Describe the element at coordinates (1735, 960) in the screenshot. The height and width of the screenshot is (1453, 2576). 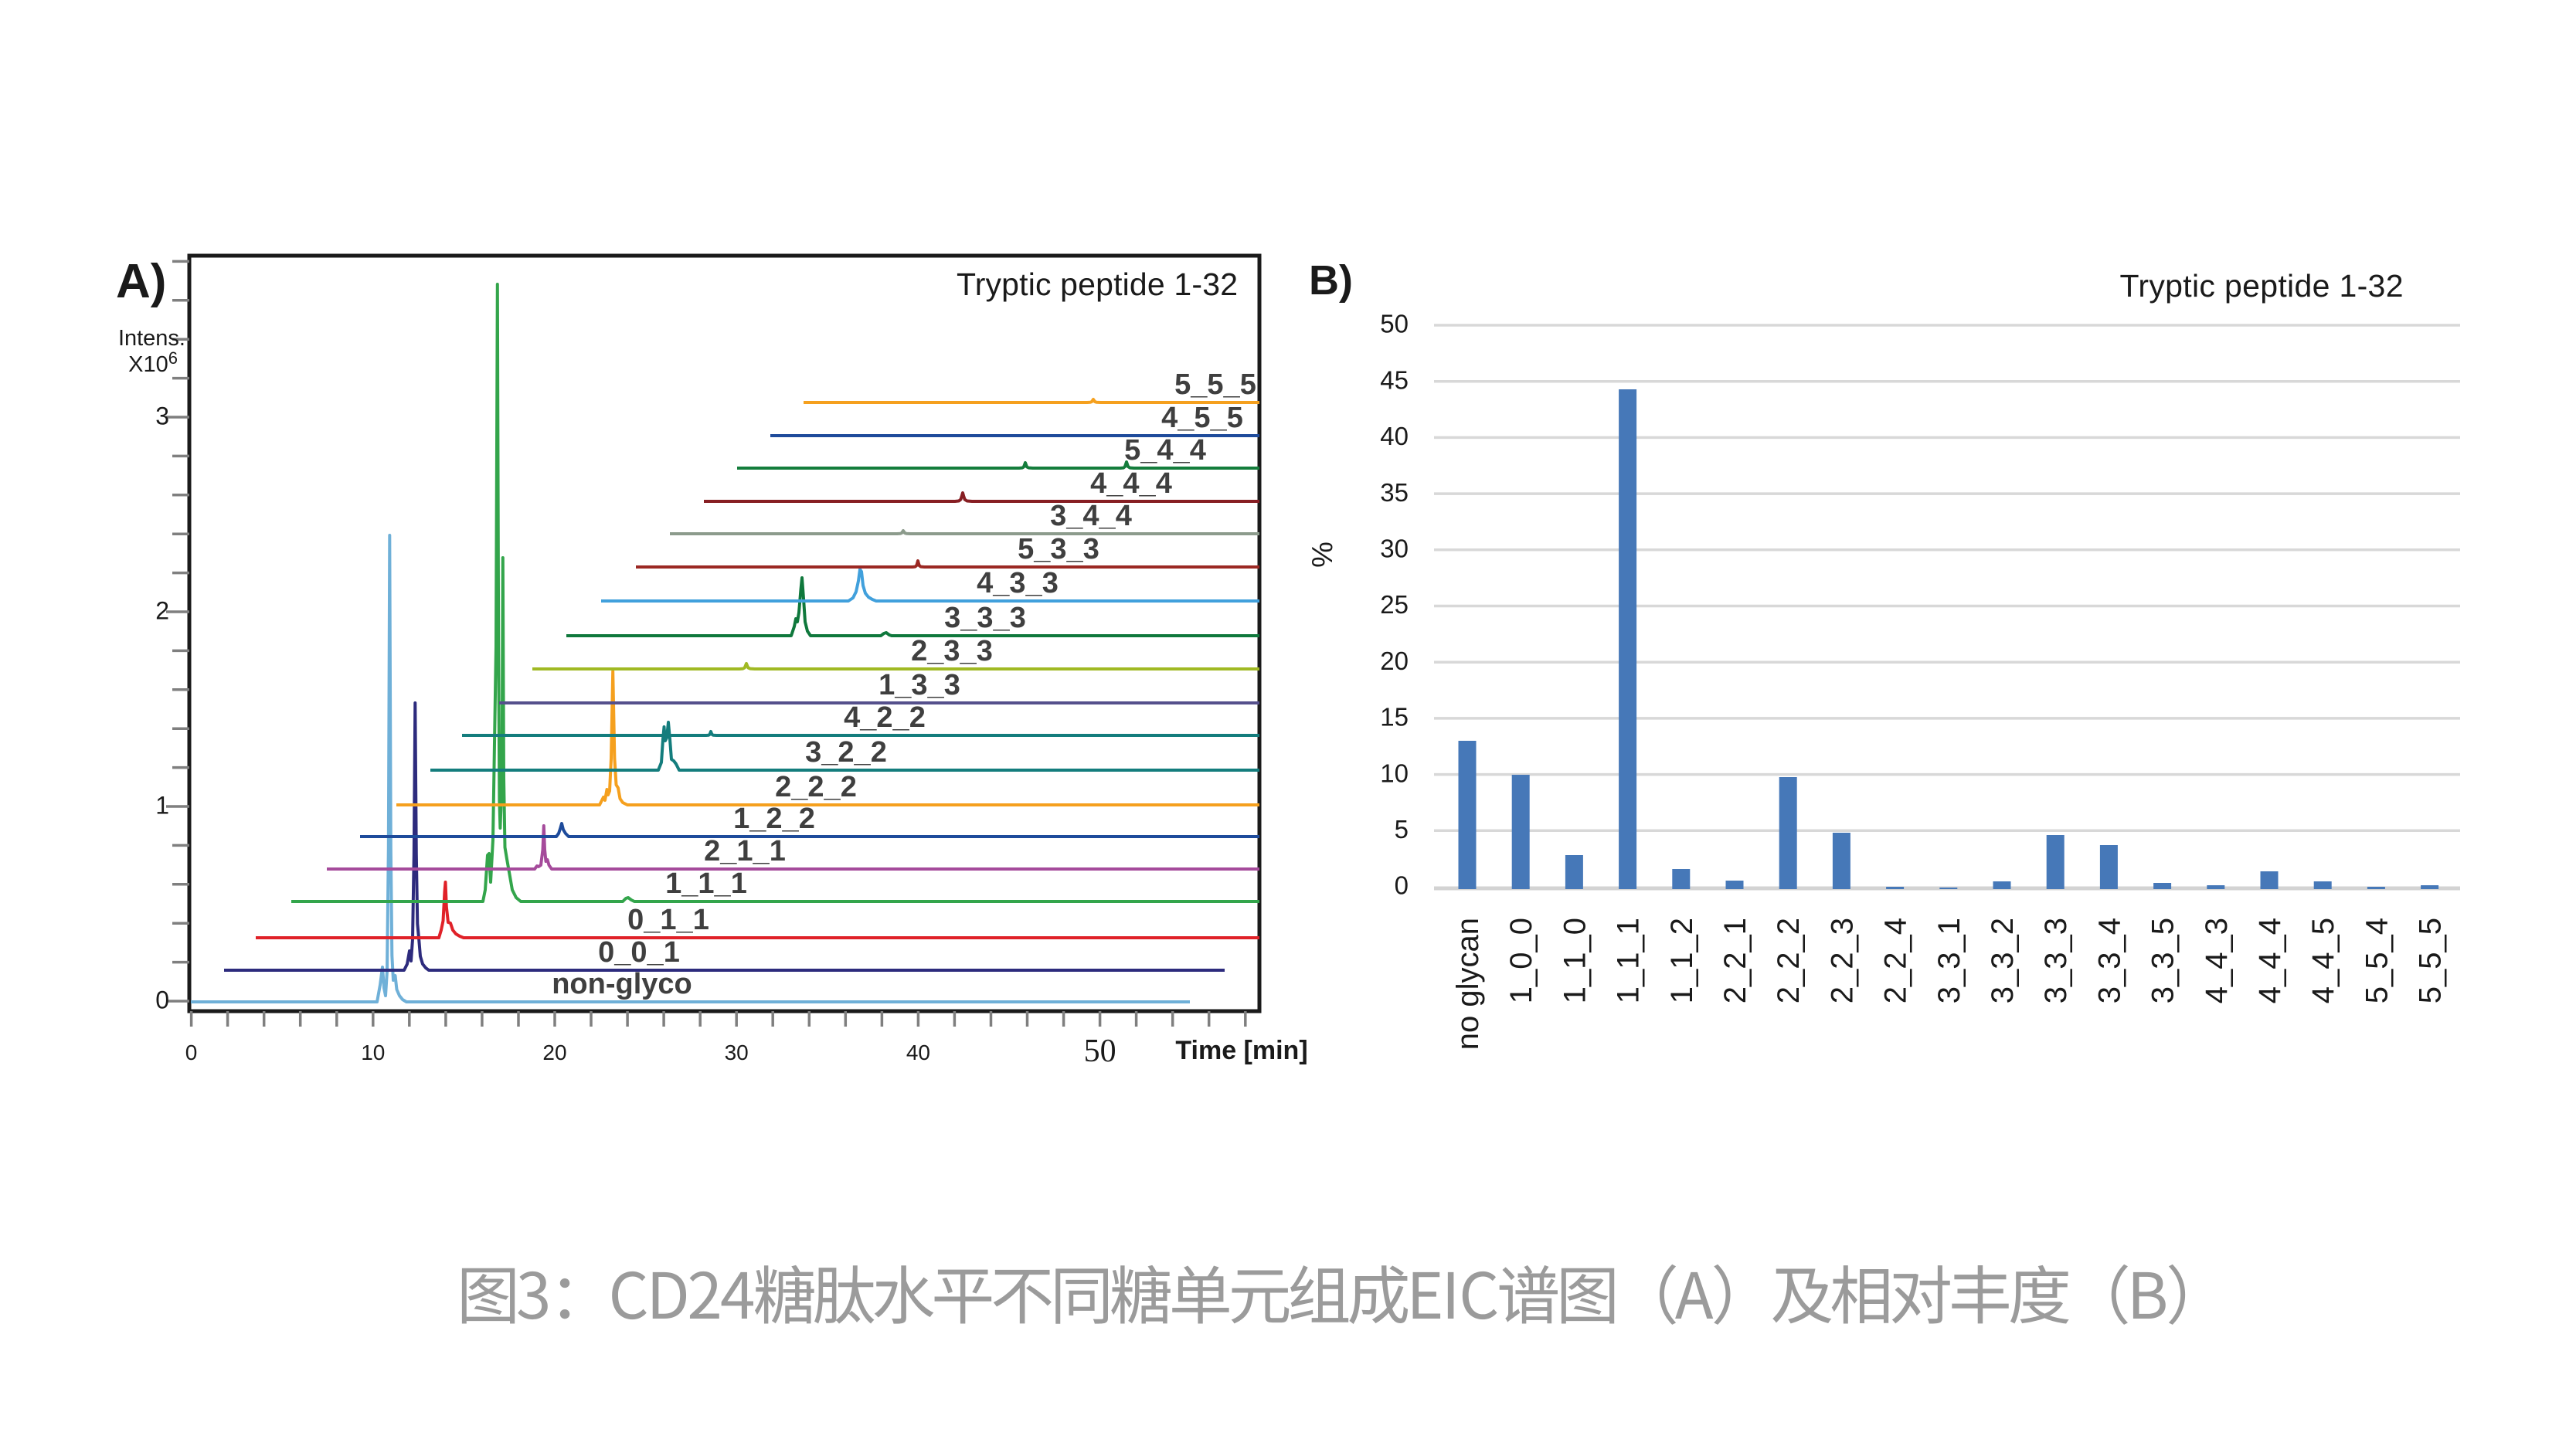
I see `svg-text: 2_2_1` at that location.